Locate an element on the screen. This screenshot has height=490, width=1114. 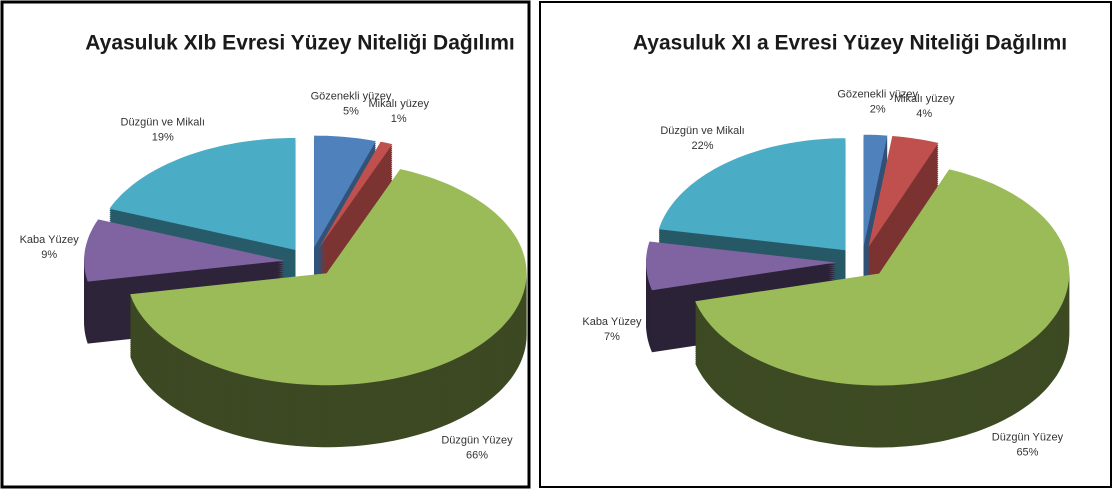
slice-value-label: 5% is located at coordinates (351, 112).